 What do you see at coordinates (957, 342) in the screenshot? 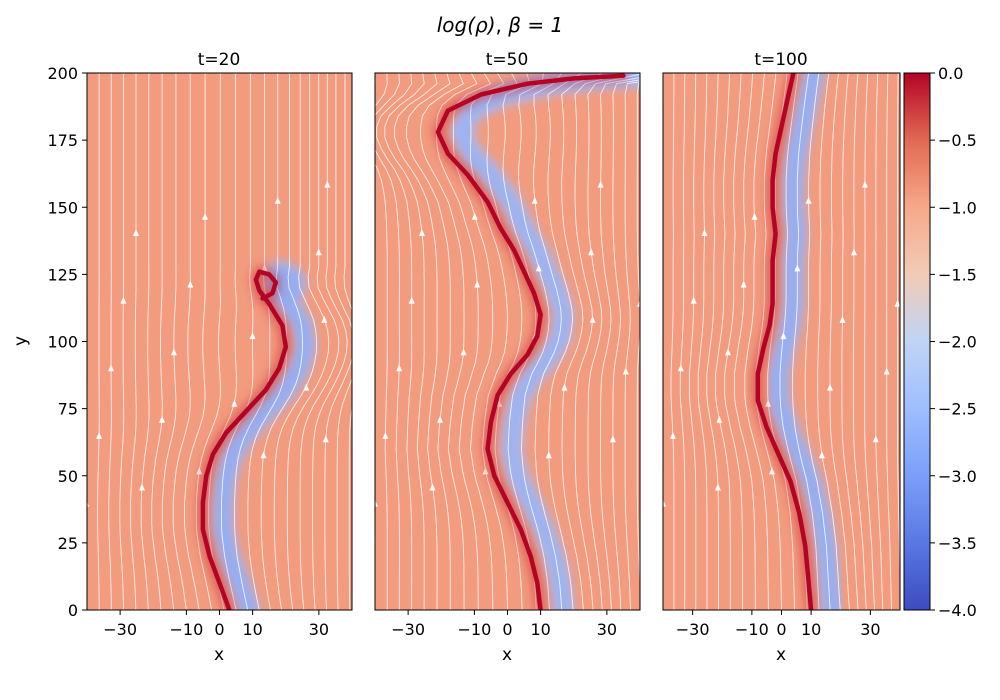
I see `colorbar-tick-label: −2.0` at bounding box center [957, 342].